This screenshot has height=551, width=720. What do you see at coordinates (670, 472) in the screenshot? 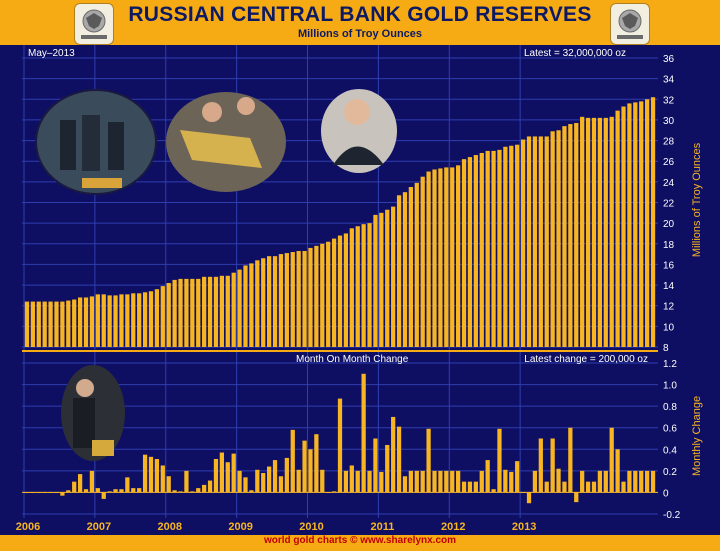
I see `lower-y-tick: 0.2` at bounding box center [670, 472].